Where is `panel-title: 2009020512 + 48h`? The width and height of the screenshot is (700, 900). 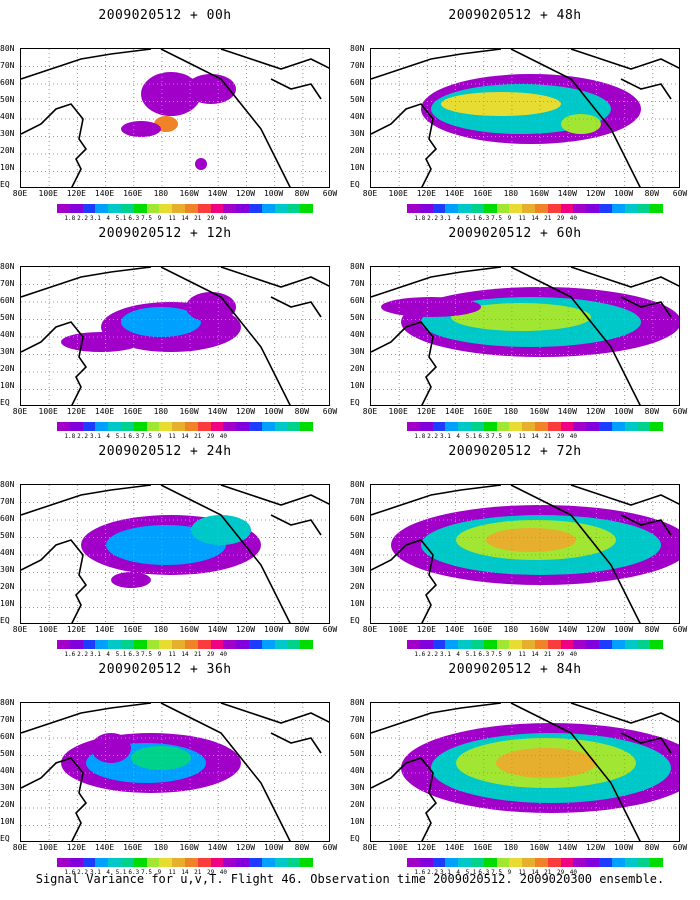 panel-title: 2009020512 + 48h is located at coordinates (515, 15).